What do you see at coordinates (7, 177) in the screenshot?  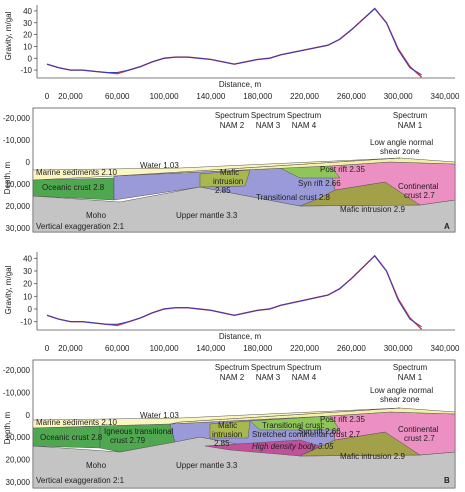 I see `depth-label-a: Depth, m` at bounding box center [7, 177].